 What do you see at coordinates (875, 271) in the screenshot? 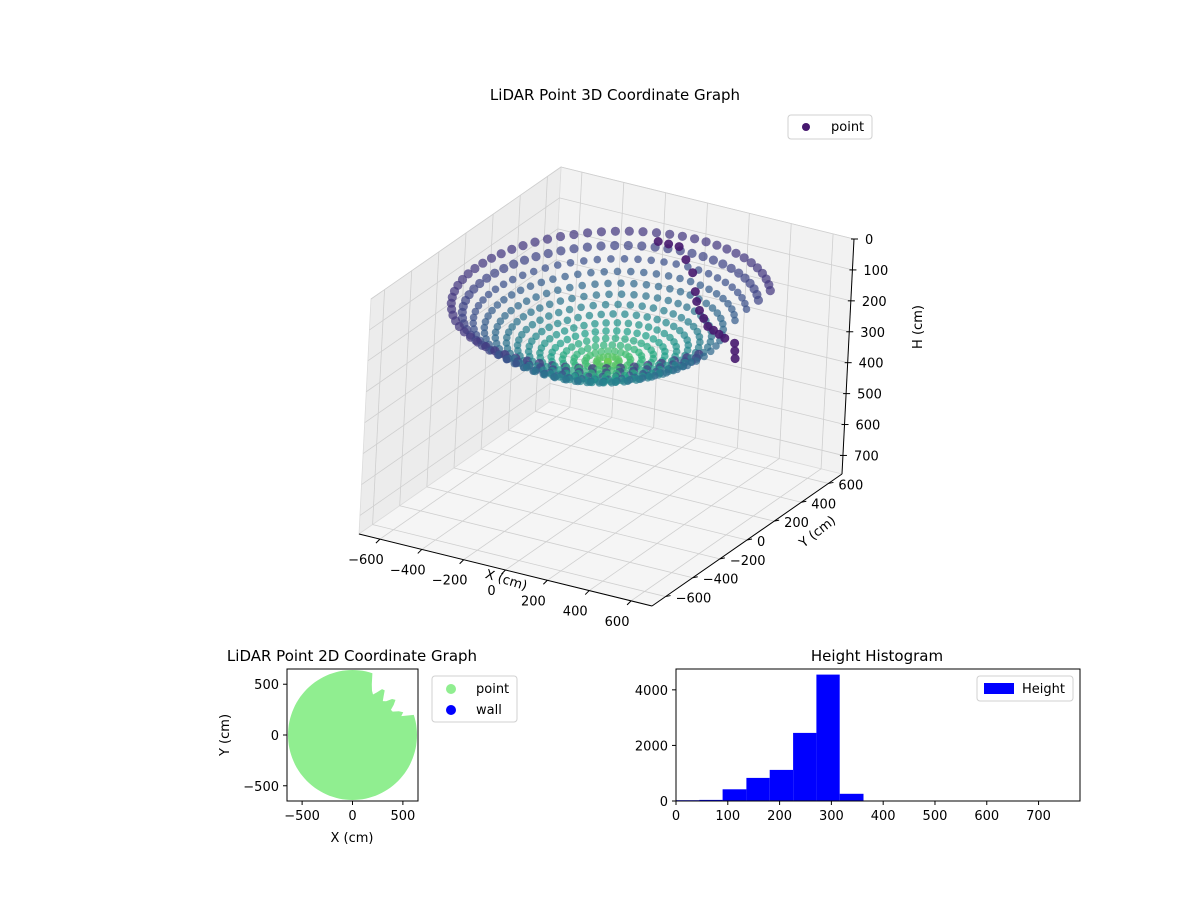
I see `z-tick-label: 100` at bounding box center [875, 271].